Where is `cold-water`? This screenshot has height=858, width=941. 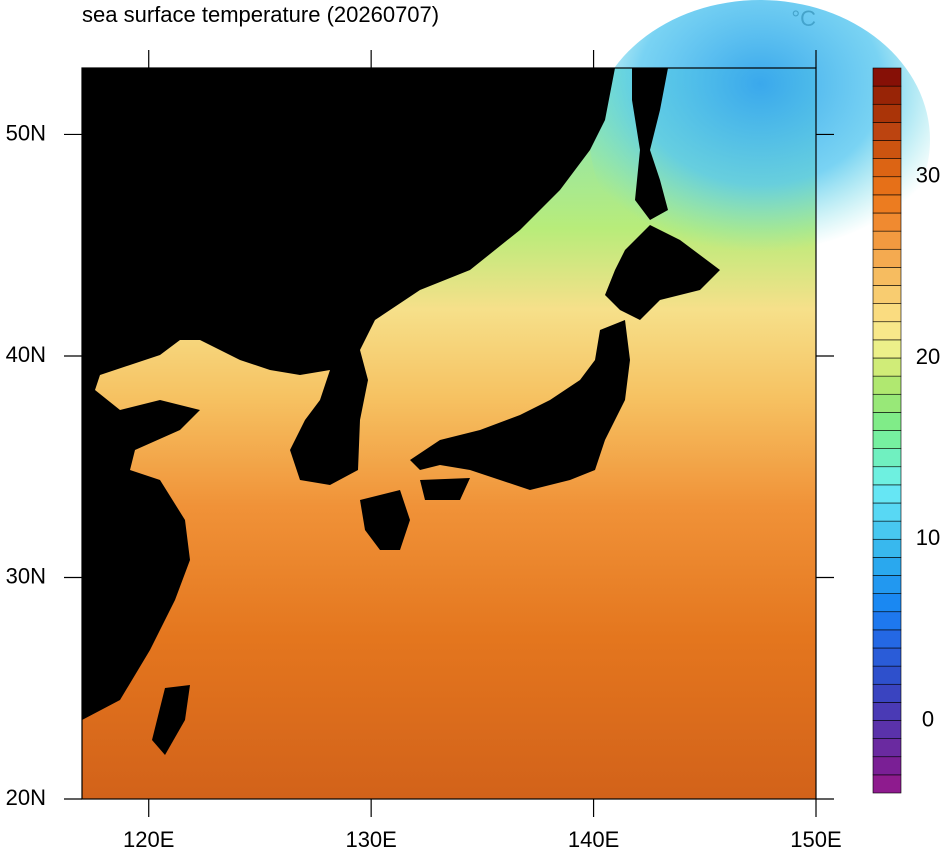
cold-water is located at coordinates (760, 140).